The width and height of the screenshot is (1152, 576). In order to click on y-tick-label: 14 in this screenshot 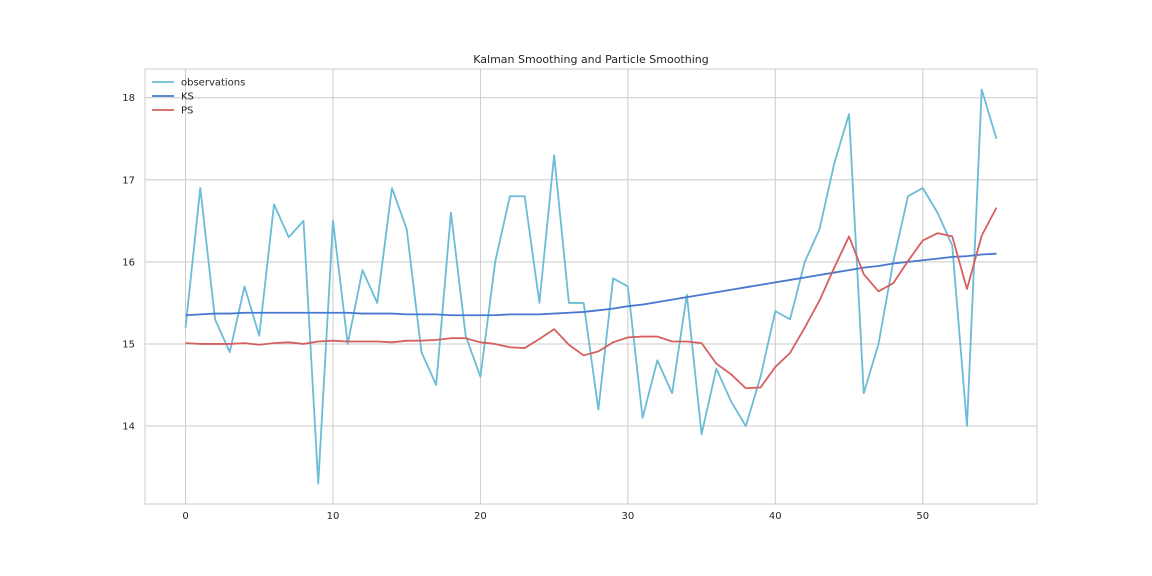, I will do `click(128, 427)`.